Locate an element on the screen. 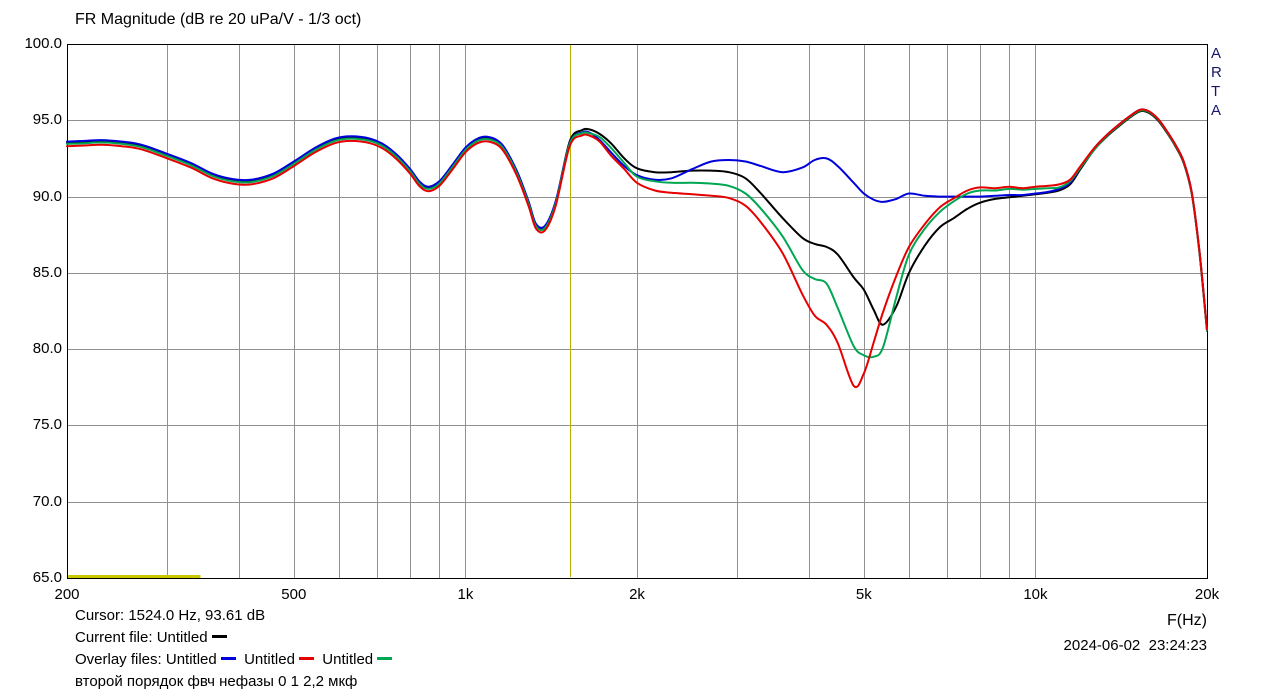 The width and height of the screenshot is (1279, 699). y-tick-label: 80.0 is located at coordinates (47, 349).